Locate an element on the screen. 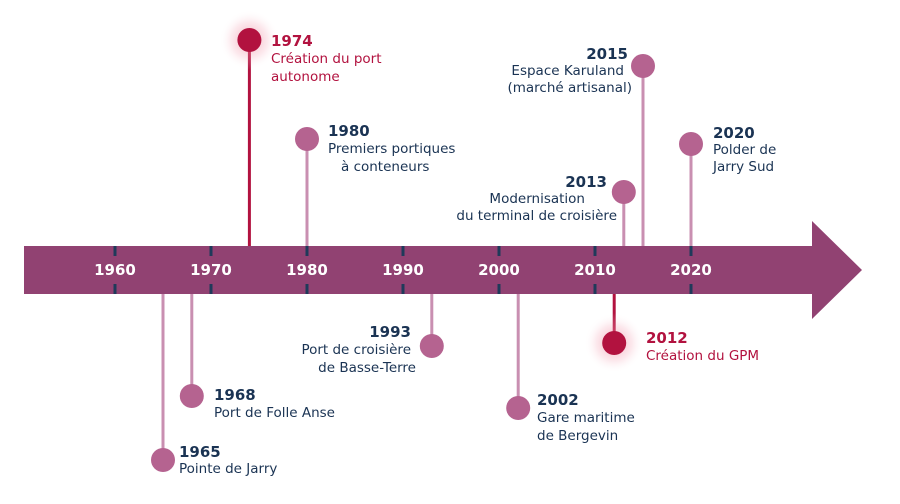 The image size is (900, 504). decade-label-2000: 2000 is located at coordinates (499, 270).